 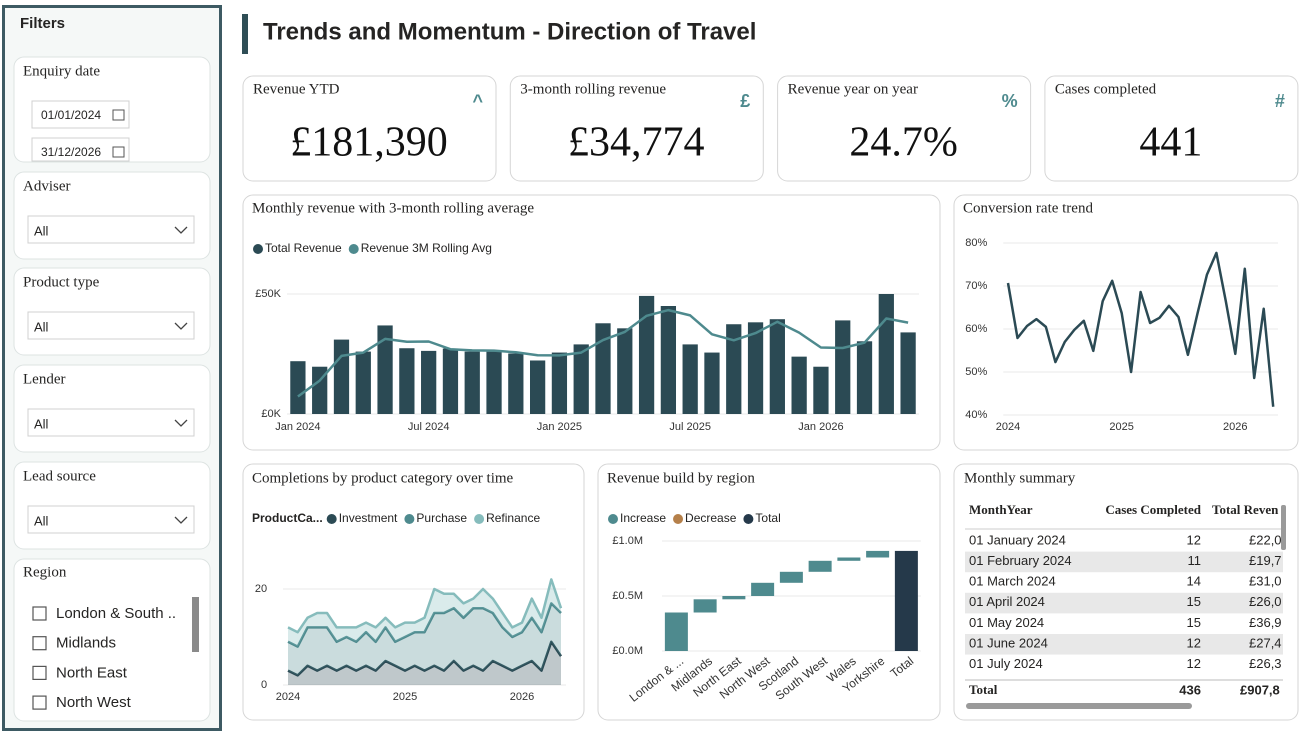 I want to click on kpi-label: Cases completed, so click(x=1106, y=89).